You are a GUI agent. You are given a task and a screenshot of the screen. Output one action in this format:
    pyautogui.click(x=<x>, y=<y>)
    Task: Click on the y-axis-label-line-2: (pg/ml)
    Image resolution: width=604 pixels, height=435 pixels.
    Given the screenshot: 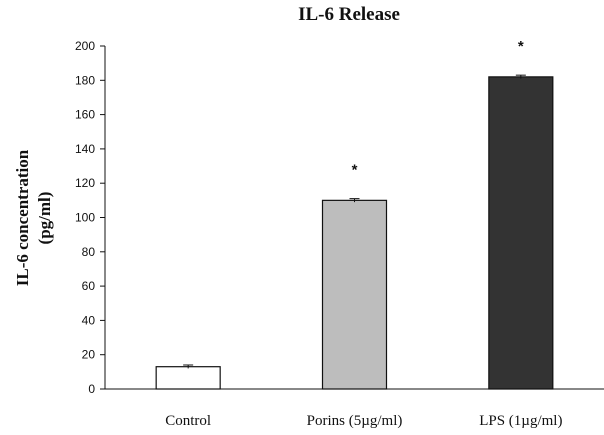 What is the action you would take?
    pyautogui.click(x=44, y=218)
    